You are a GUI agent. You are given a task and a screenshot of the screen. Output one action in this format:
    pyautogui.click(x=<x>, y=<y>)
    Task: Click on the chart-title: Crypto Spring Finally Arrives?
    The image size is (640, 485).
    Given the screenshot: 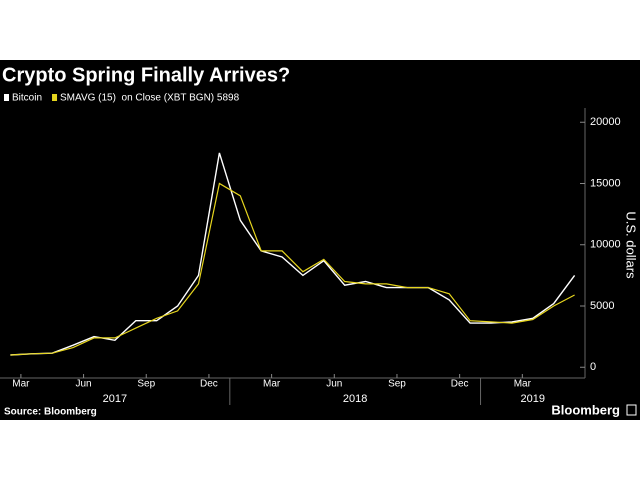 What is the action you would take?
    pyautogui.click(x=146, y=75)
    